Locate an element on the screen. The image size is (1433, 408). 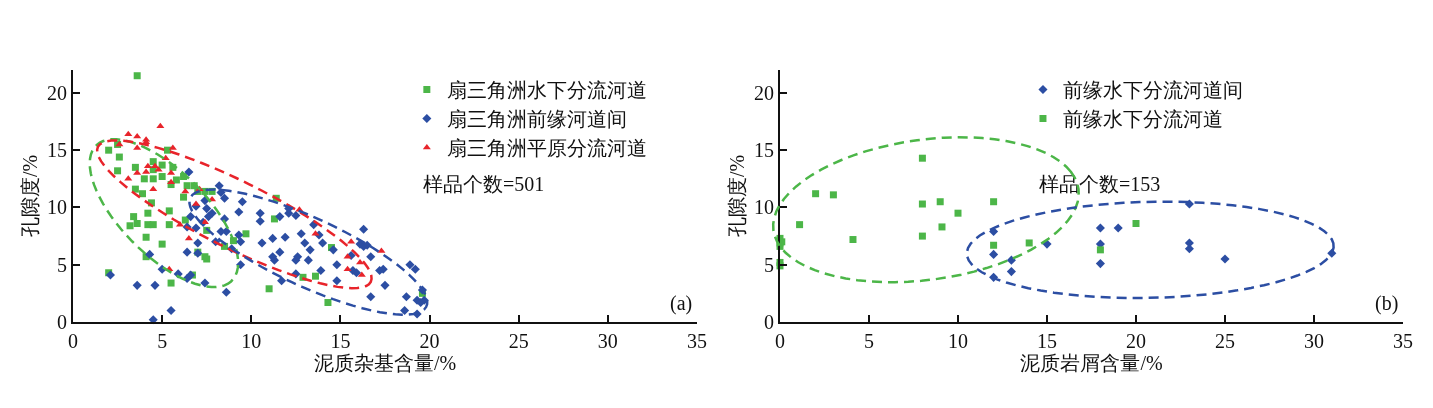
annotation: (b) is located at coordinates (1387, 303).